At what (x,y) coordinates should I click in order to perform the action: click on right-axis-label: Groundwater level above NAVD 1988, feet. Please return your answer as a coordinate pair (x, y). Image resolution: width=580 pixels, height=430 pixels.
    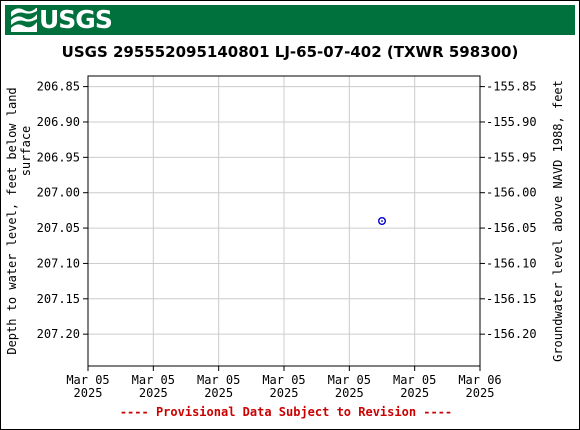
    Looking at the image, I should click on (558, 221).